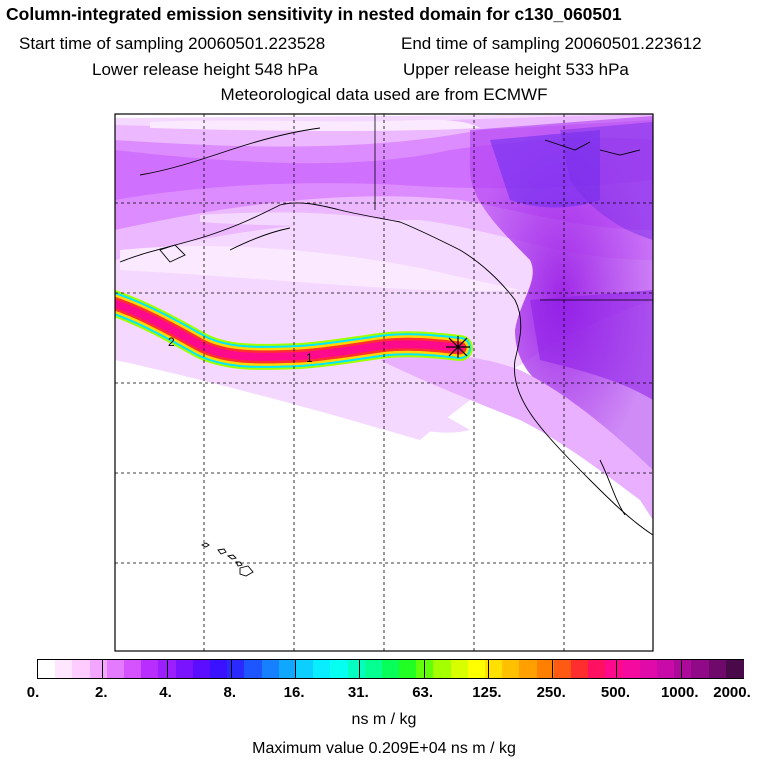  I want to click on colorbar-tick-label: 16., so click(294, 692).